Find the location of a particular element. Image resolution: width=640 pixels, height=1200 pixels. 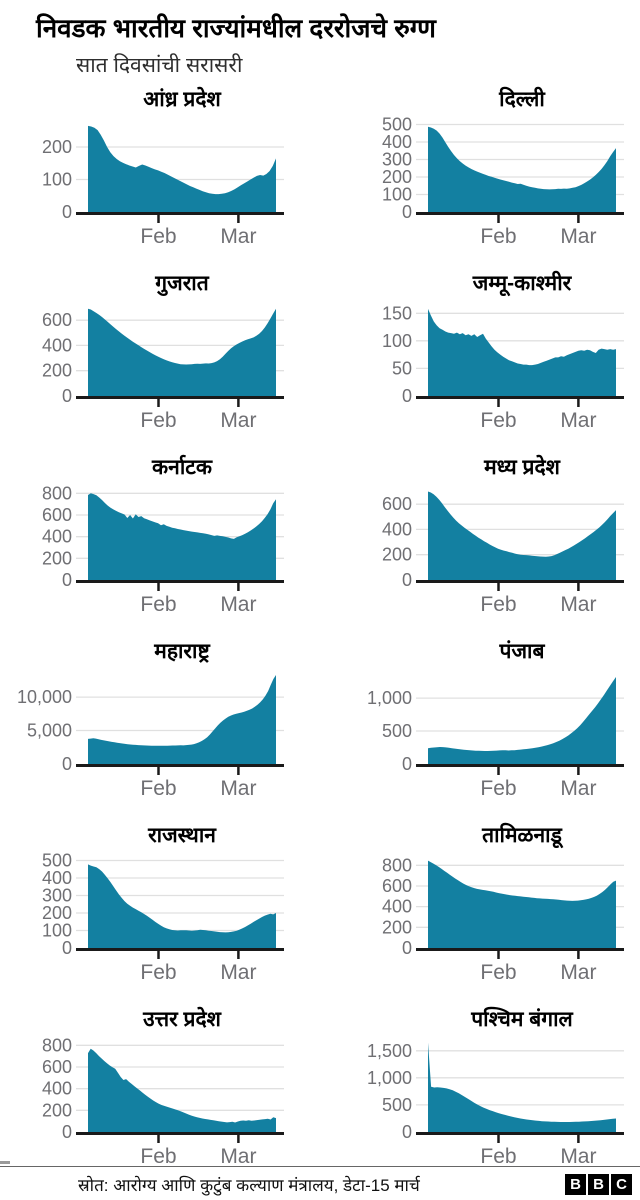

area-chart: 0 100 200 300 400 500 Feb Mar is located at coordinates (498, 182).